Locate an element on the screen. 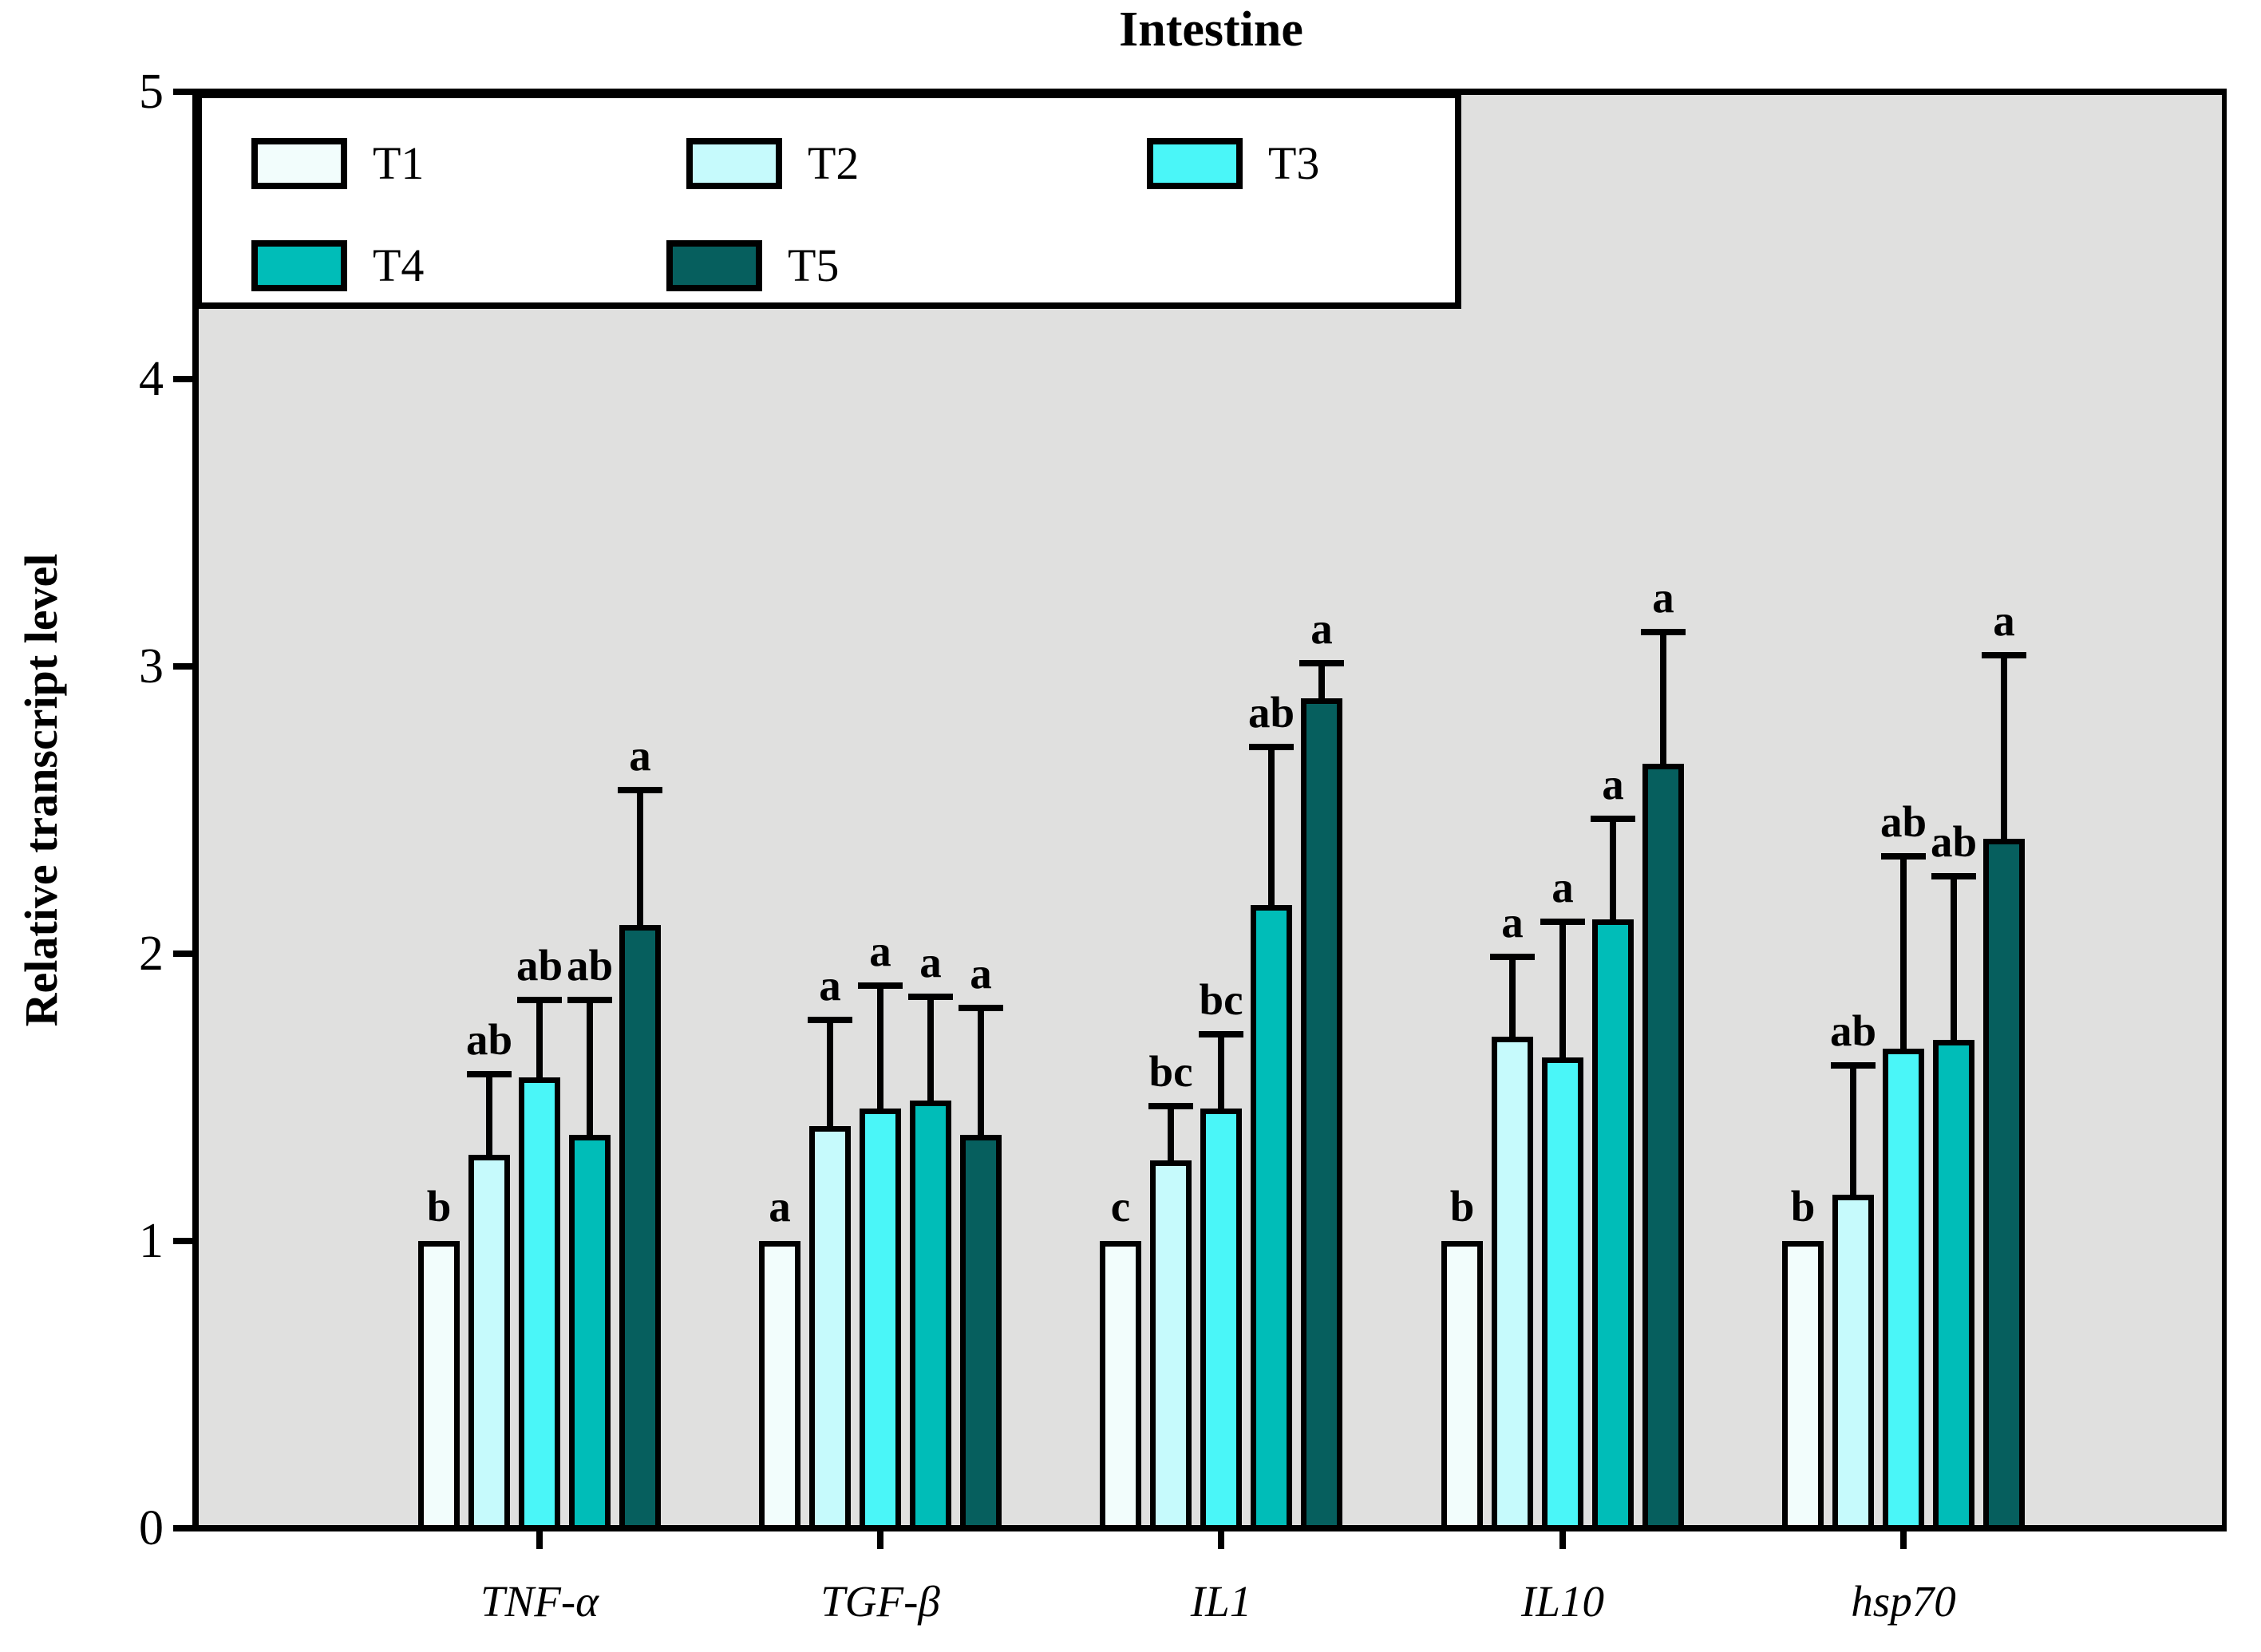 This screenshot has height=1652, width=2261. legend-item: T1 is located at coordinates (379, 163).